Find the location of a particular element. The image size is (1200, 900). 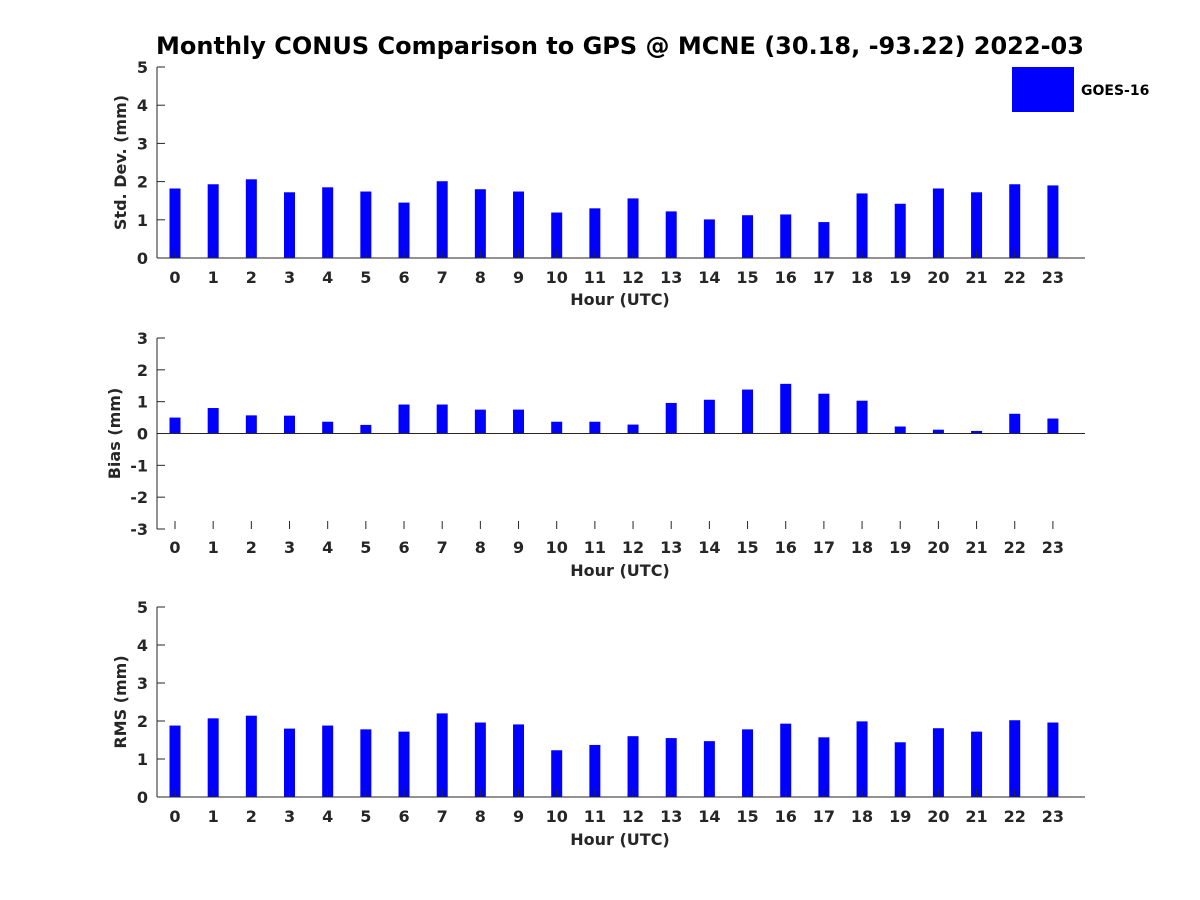

y-tick-label: 5 is located at coordinates (142, 607).